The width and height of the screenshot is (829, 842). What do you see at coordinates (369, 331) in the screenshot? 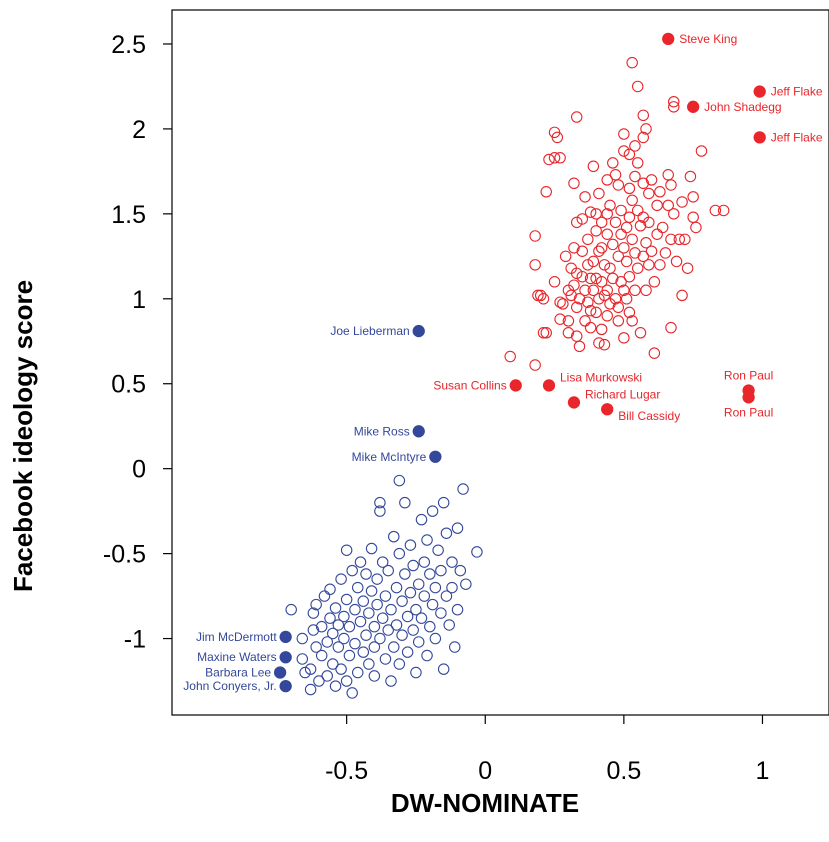
I see `point-label: Joe Lieberman` at bounding box center [369, 331].